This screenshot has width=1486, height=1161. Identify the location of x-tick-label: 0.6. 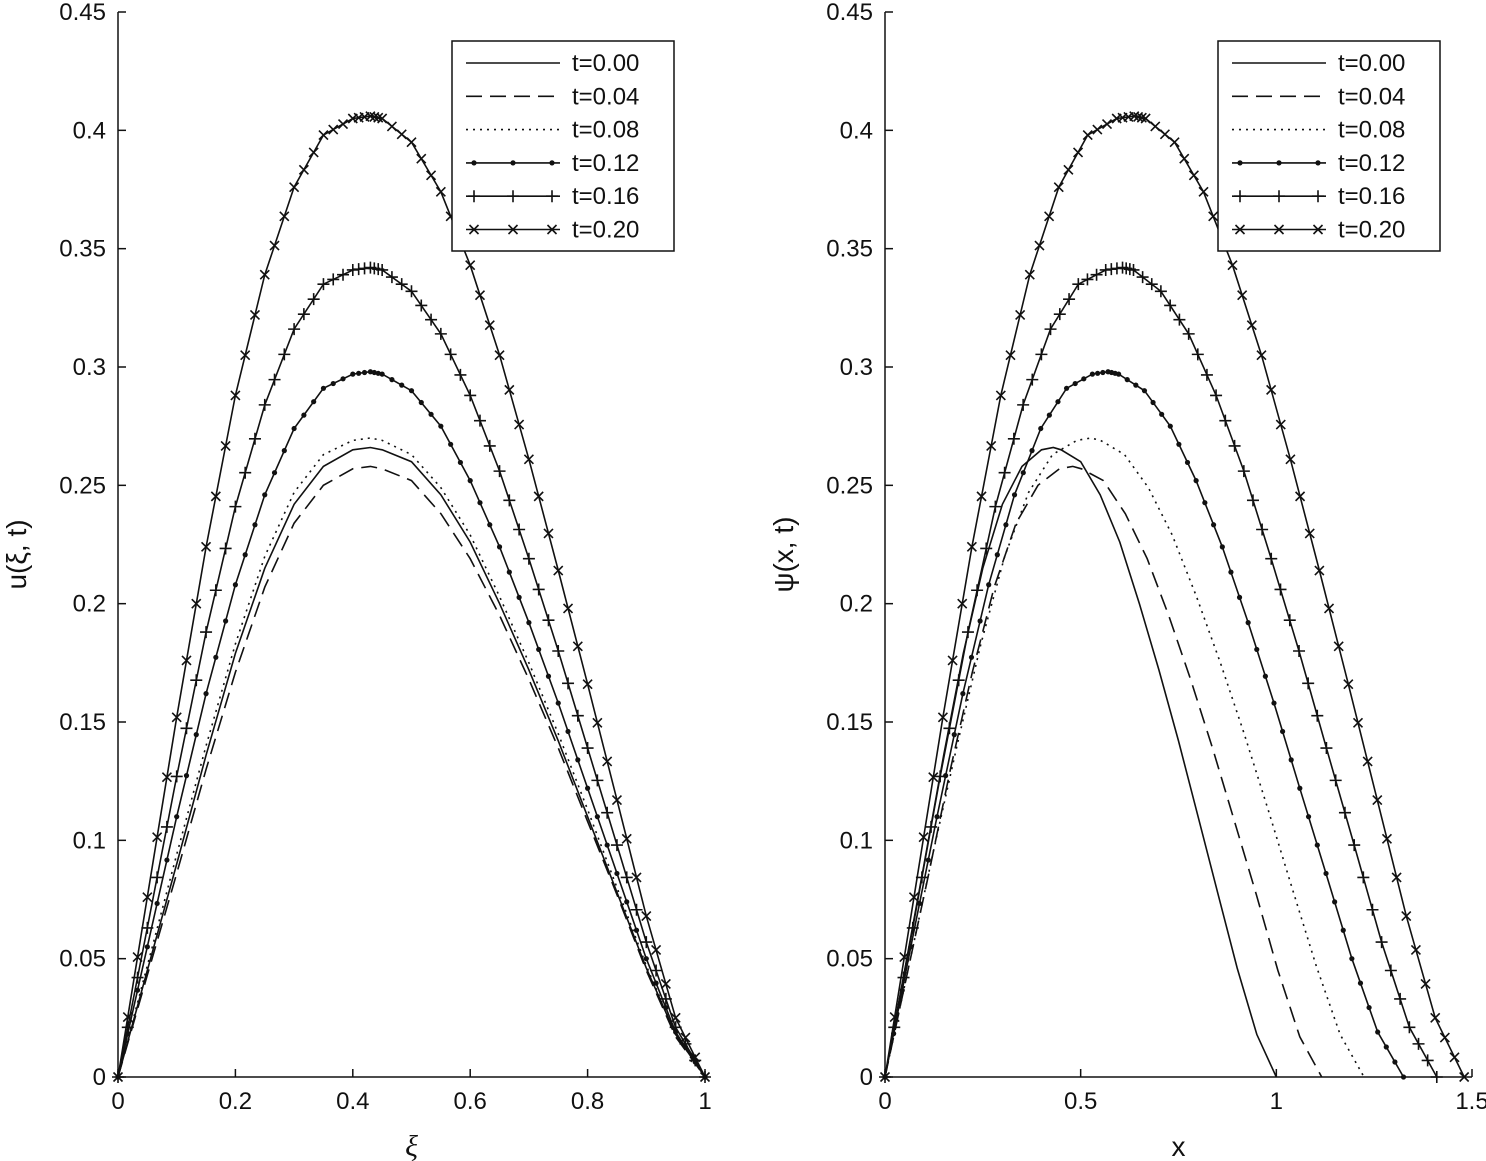
(470, 1101).